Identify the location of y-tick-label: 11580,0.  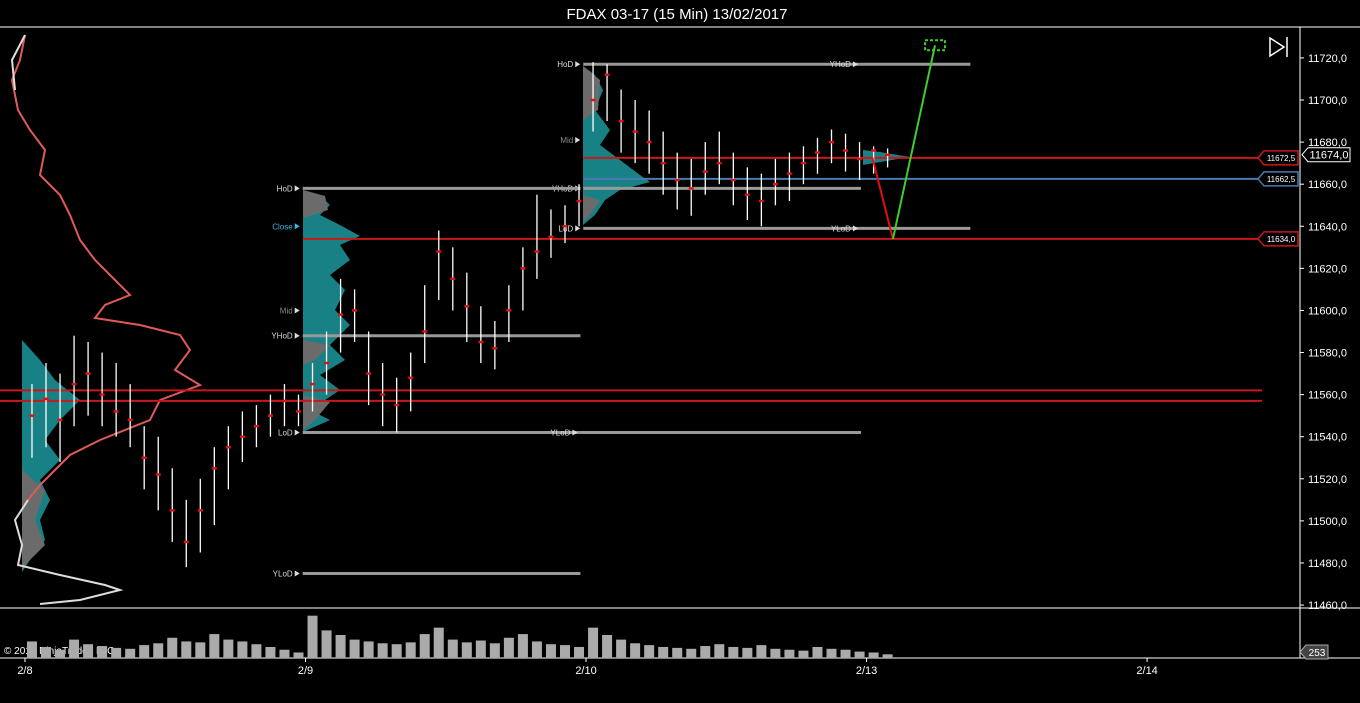
(1327, 354).